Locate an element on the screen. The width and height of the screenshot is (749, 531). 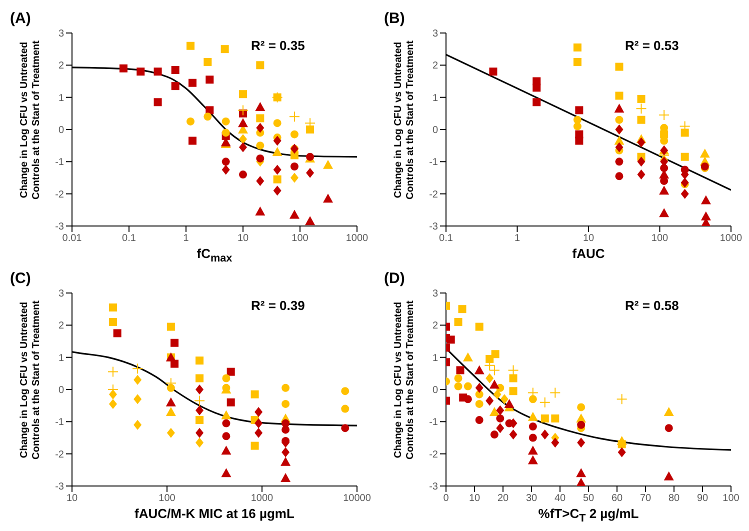
x-tick-label: 60 is located at coordinates (617, 498).